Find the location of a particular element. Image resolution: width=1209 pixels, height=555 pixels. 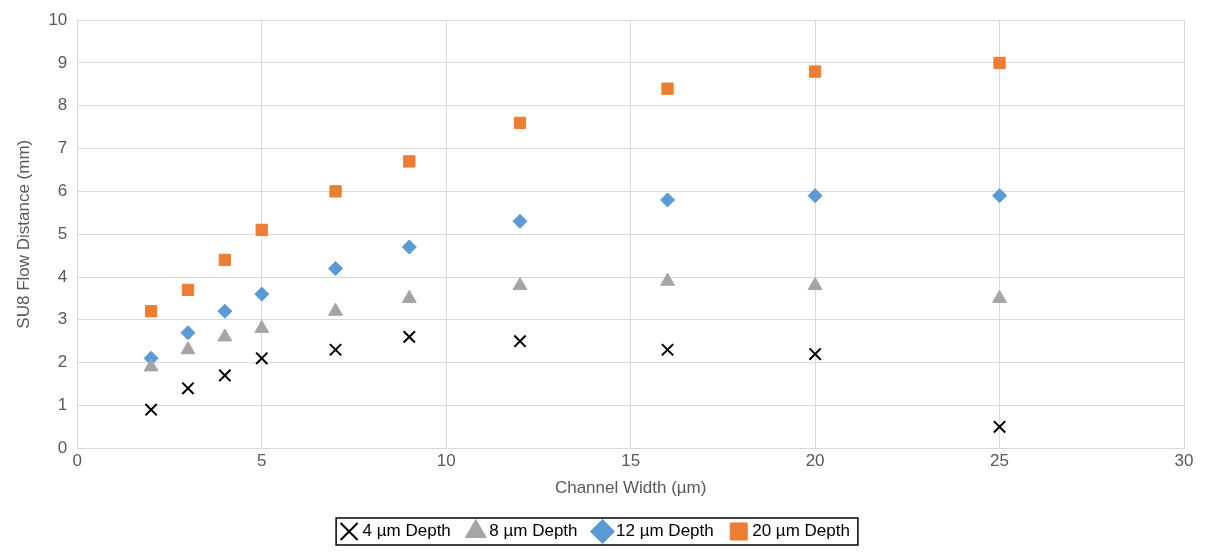

x-axis-title: Channel Width (µm) is located at coordinates (630, 488).